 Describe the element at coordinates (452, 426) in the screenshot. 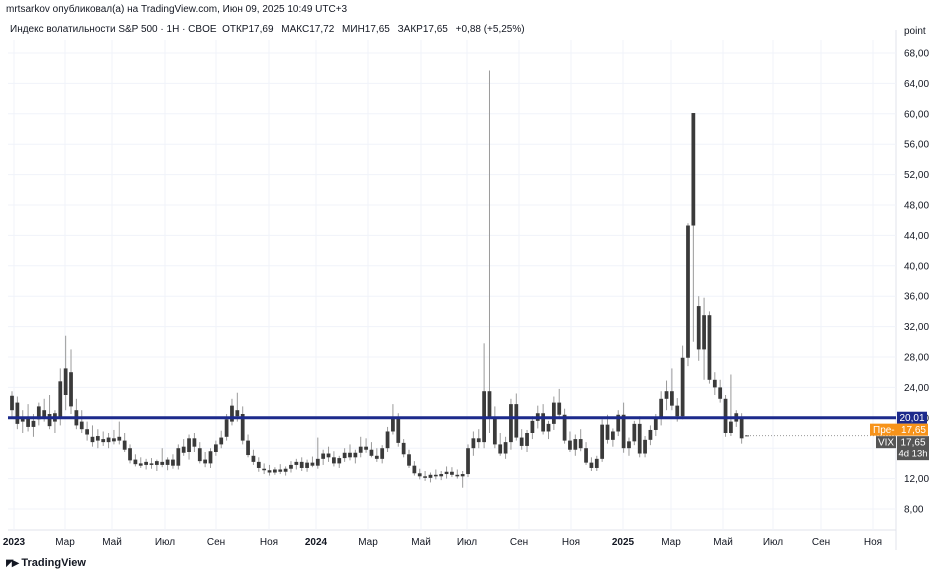

I see `overlays` at that location.